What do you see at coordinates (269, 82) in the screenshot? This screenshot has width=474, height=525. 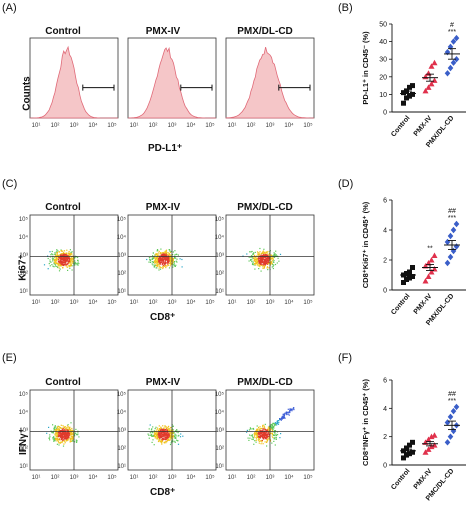 I see `histogram-curve` at bounding box center [269, 82].